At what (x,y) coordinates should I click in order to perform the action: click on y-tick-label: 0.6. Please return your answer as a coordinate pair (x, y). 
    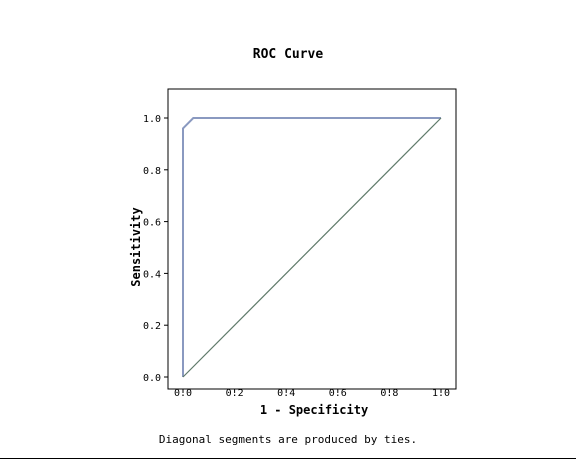
    Looking at the image, I should click on (152, 223).